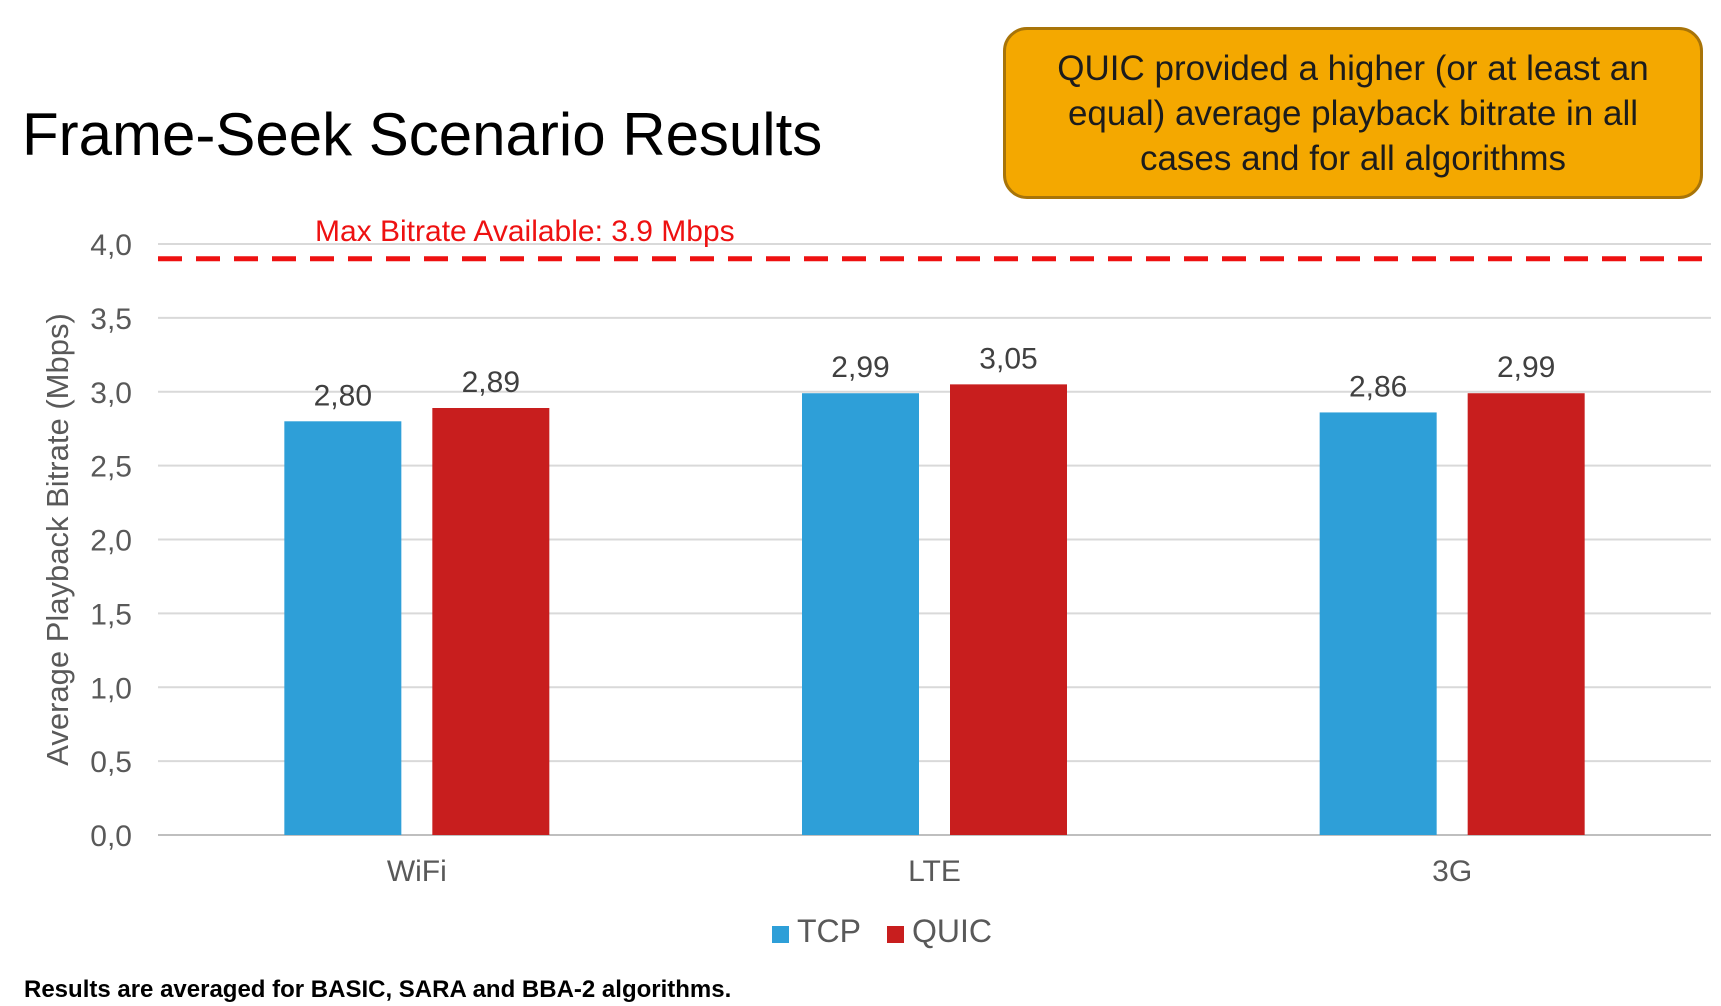 Image resolution: width=1721 pixels, height=1006 pixels. What do you see at coordinates (111, 319) in the screenshot?
I see `y-tick-label: 3,5` at bounding box center [111, 319].